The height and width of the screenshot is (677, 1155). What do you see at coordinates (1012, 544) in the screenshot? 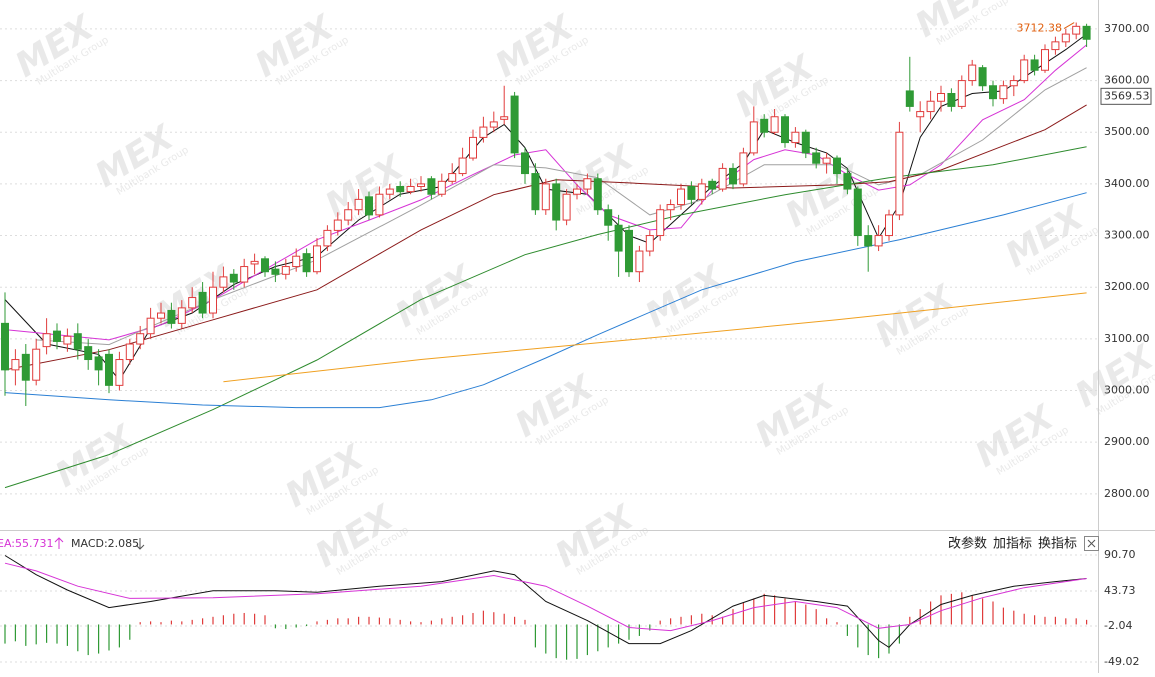
I see `toolbar-button: 加指标` at bounding box center [1012, 544].